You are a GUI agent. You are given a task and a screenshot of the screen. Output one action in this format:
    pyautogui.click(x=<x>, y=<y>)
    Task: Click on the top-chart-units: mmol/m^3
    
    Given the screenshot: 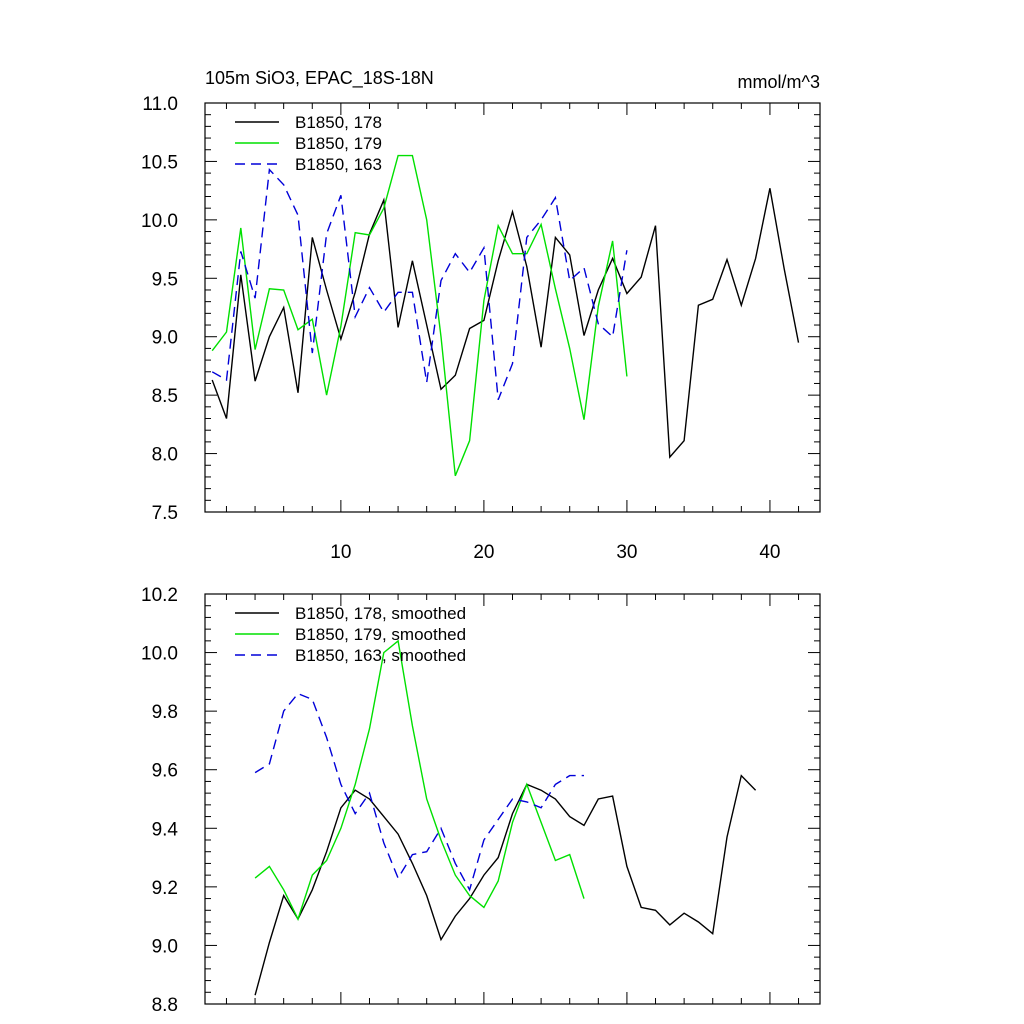 What is the action you would take?
    pyautogui.click(x=779, y=82)
    